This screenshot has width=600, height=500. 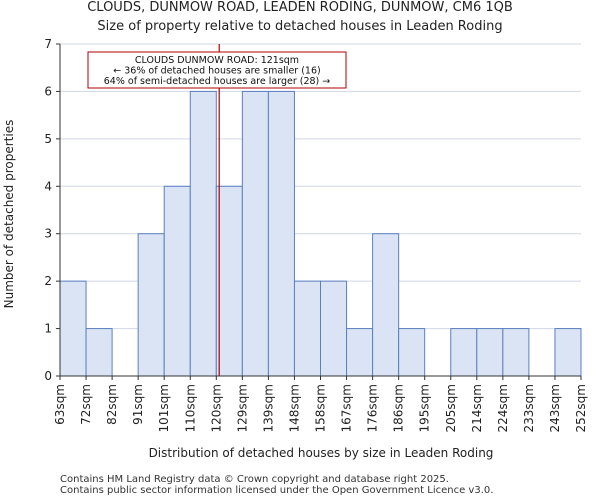 What do you see at coordinates (268, 408) in the screenshot?
I see `x-tick-label: 139sqm` at bounding box center [268, 408].